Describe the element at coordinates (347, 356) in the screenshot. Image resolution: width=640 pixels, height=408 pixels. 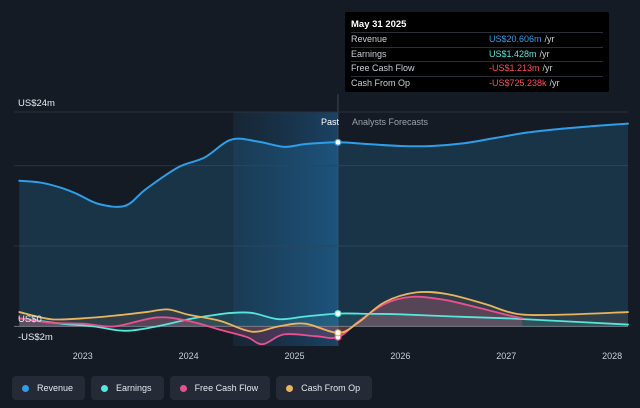
I see `x-axis-ticks: 2023 2024 2025 2026 2027 2028` at that location.